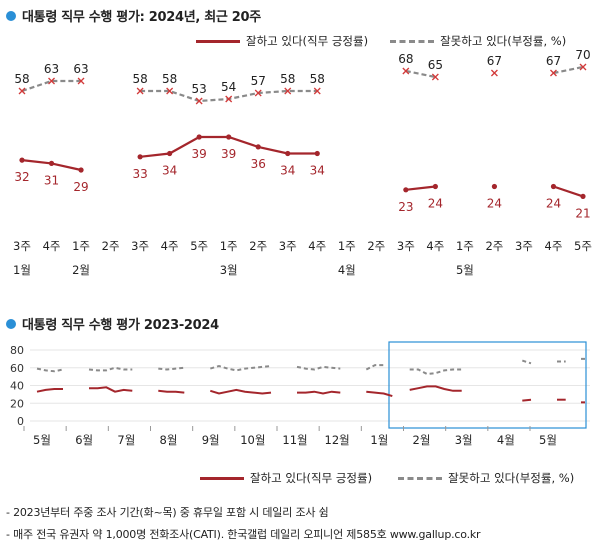 The width and height of the screenshot is (600, 548). What do you see at coordinates (218, 41) in the screenshot?
I see `legend-approve-swatch` at bounding box center [218, 41].